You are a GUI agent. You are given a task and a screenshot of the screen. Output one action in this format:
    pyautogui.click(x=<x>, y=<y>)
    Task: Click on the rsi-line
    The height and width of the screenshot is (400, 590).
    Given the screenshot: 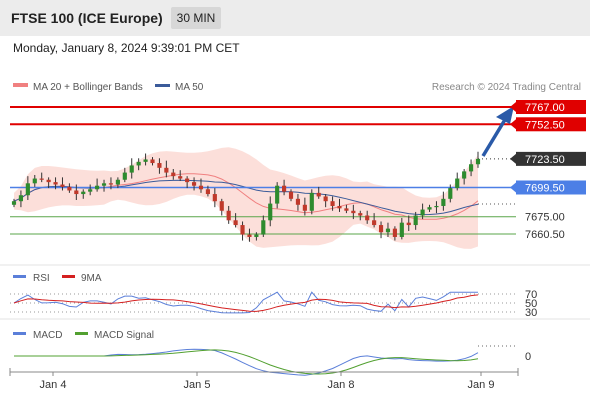 What is the action you would take?
    pyautogui.click(x=246, y=302)
    